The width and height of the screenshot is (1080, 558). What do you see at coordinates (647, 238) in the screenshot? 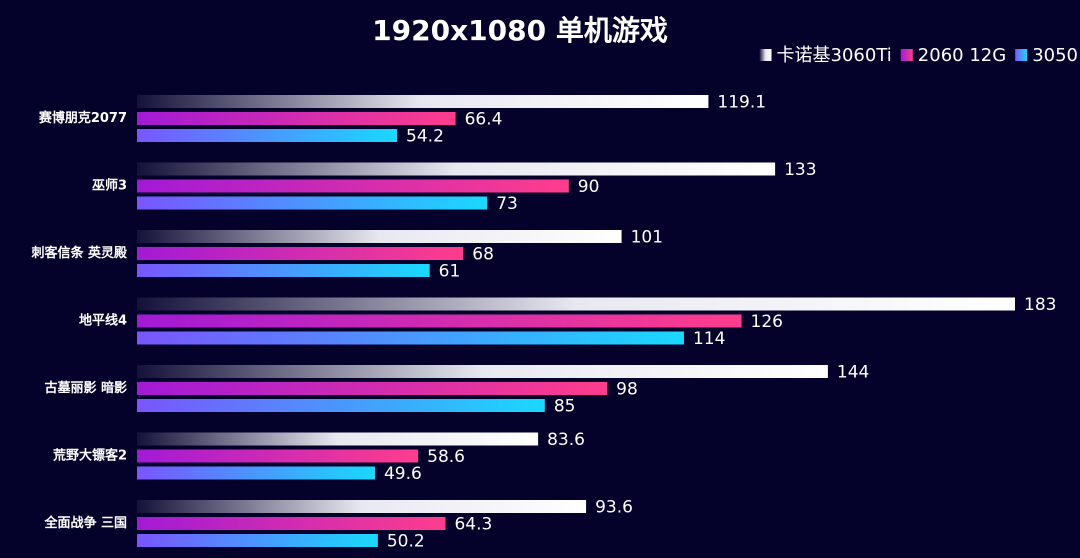
I see `data-label: 101` at bounding box center [647, 238].